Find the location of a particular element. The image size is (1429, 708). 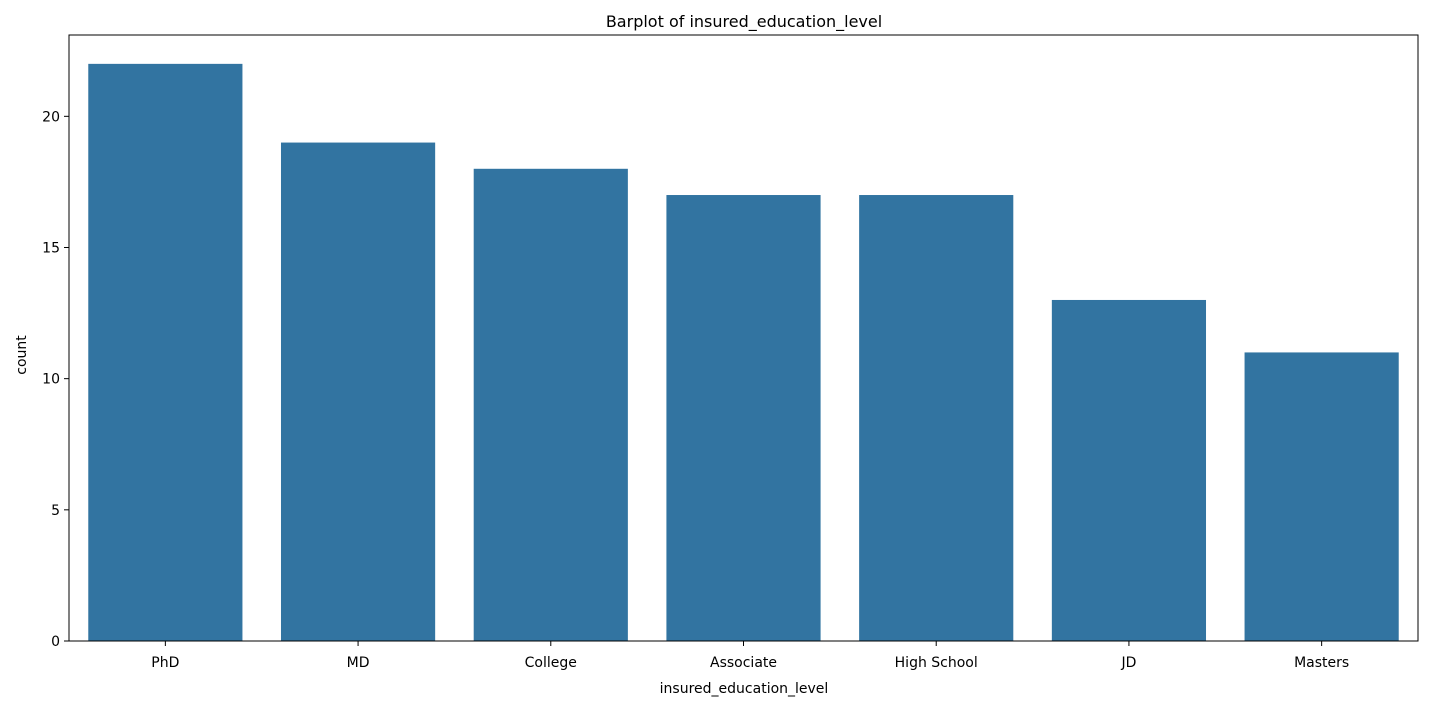

x-tick-label: MD is located at coordinates (358, 663).